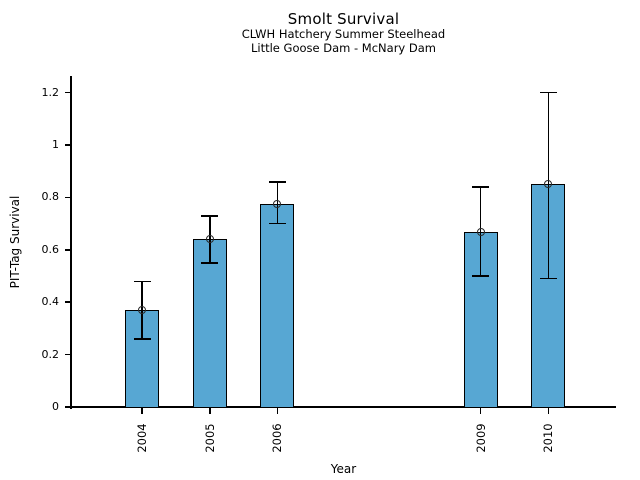  What do you see at coordinates (209, 438) in the screenshot?
I see `x-tick-label: 2005` at bounding box center [209, 438].